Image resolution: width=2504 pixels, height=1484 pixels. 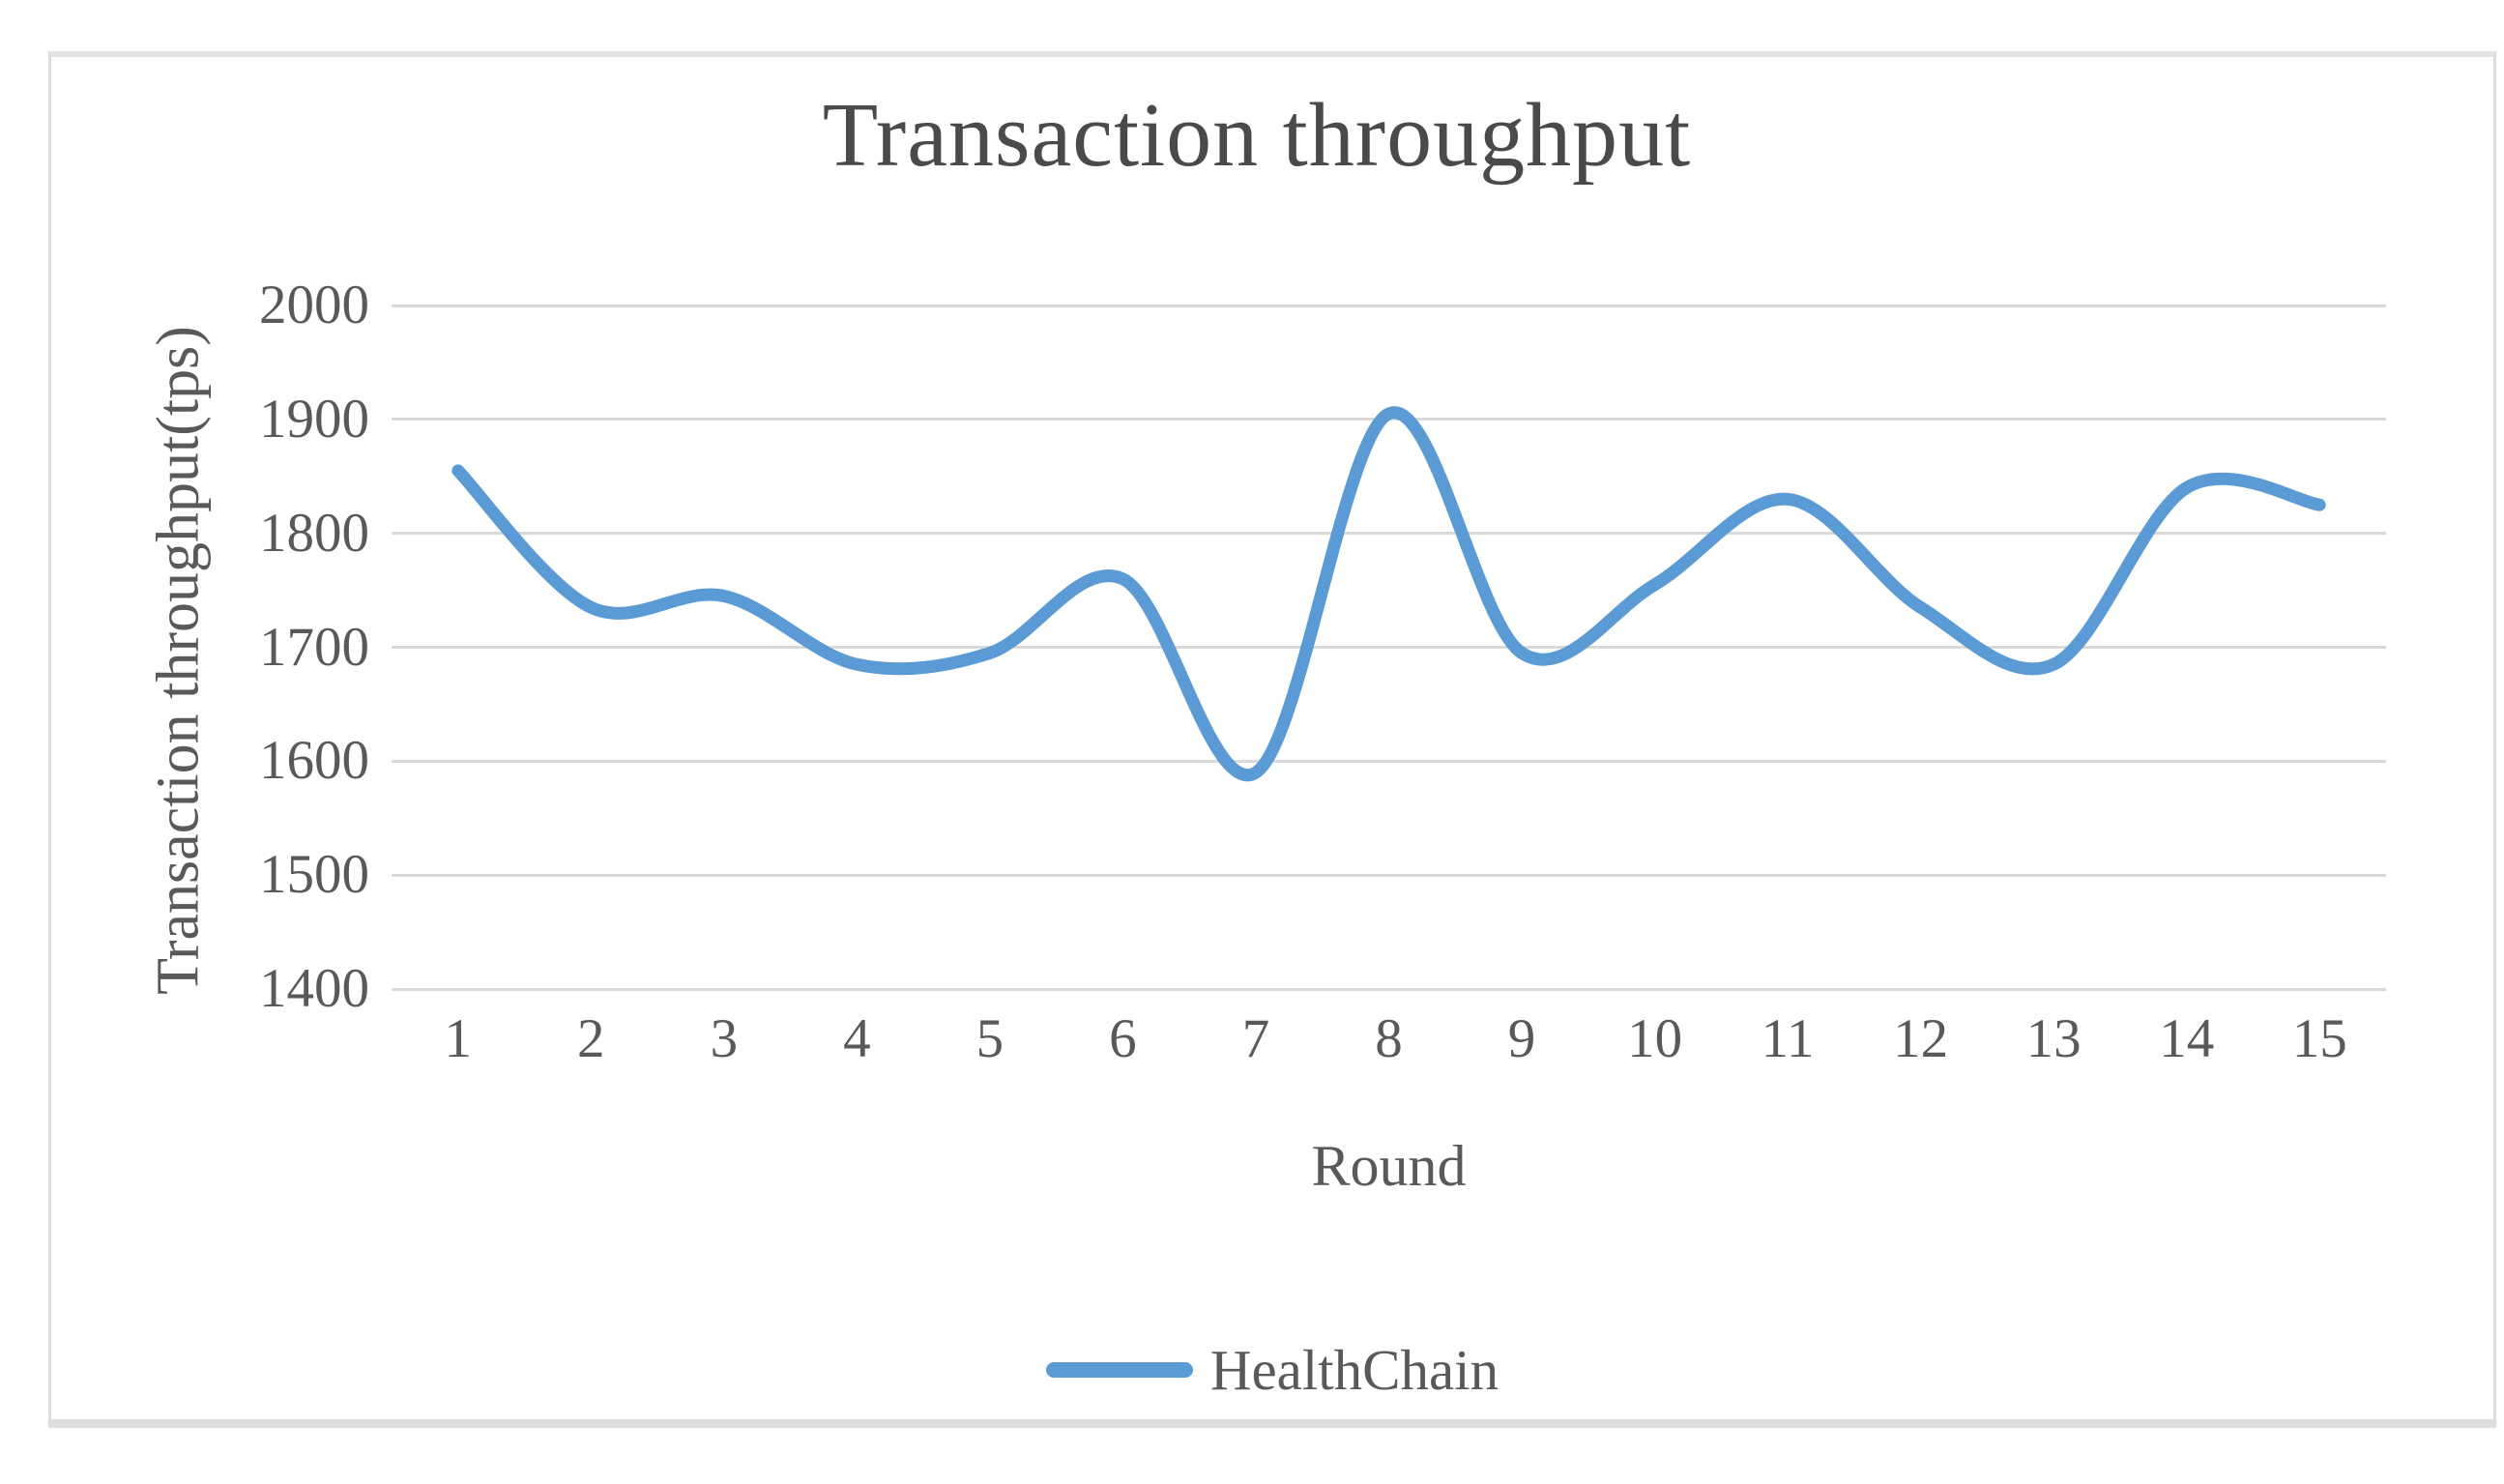 I want to click on x-tick-label-2: 2, so click(x=591, y=1038).